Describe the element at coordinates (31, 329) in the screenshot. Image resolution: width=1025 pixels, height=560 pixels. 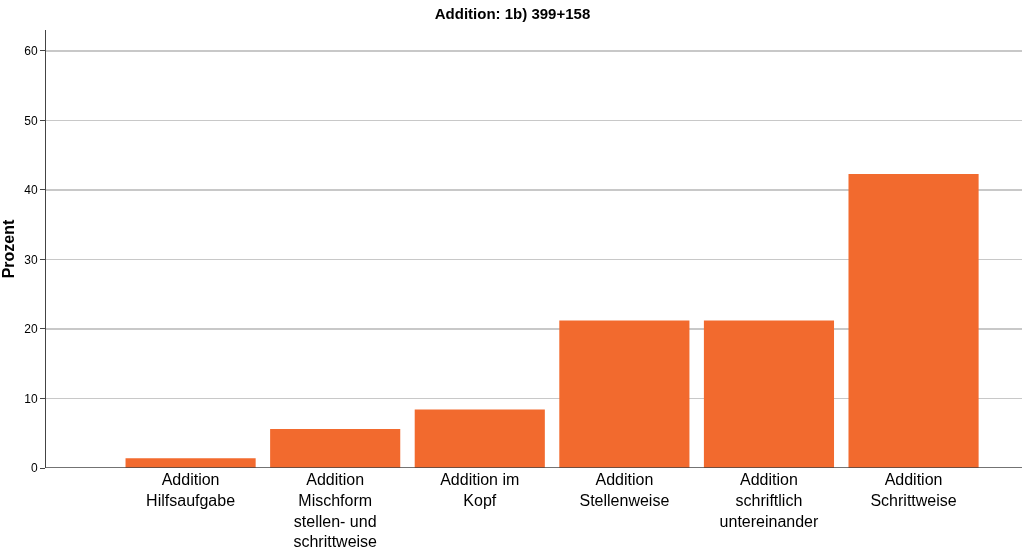
I see `y-tick-label: 20` at that location.